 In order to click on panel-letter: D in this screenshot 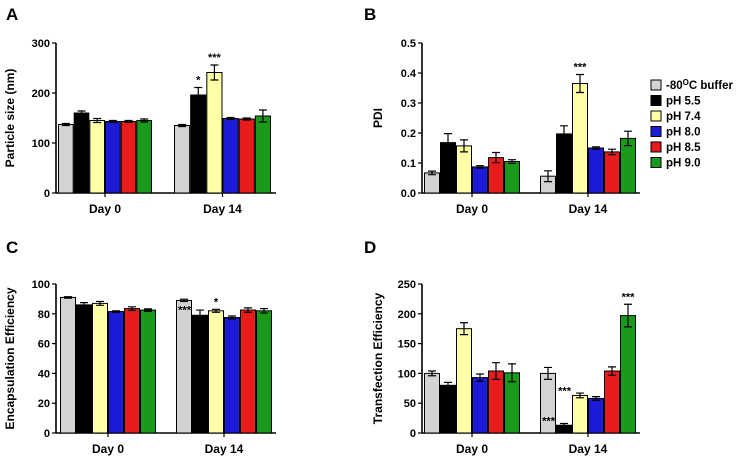, I will do `click(370, 247)`.